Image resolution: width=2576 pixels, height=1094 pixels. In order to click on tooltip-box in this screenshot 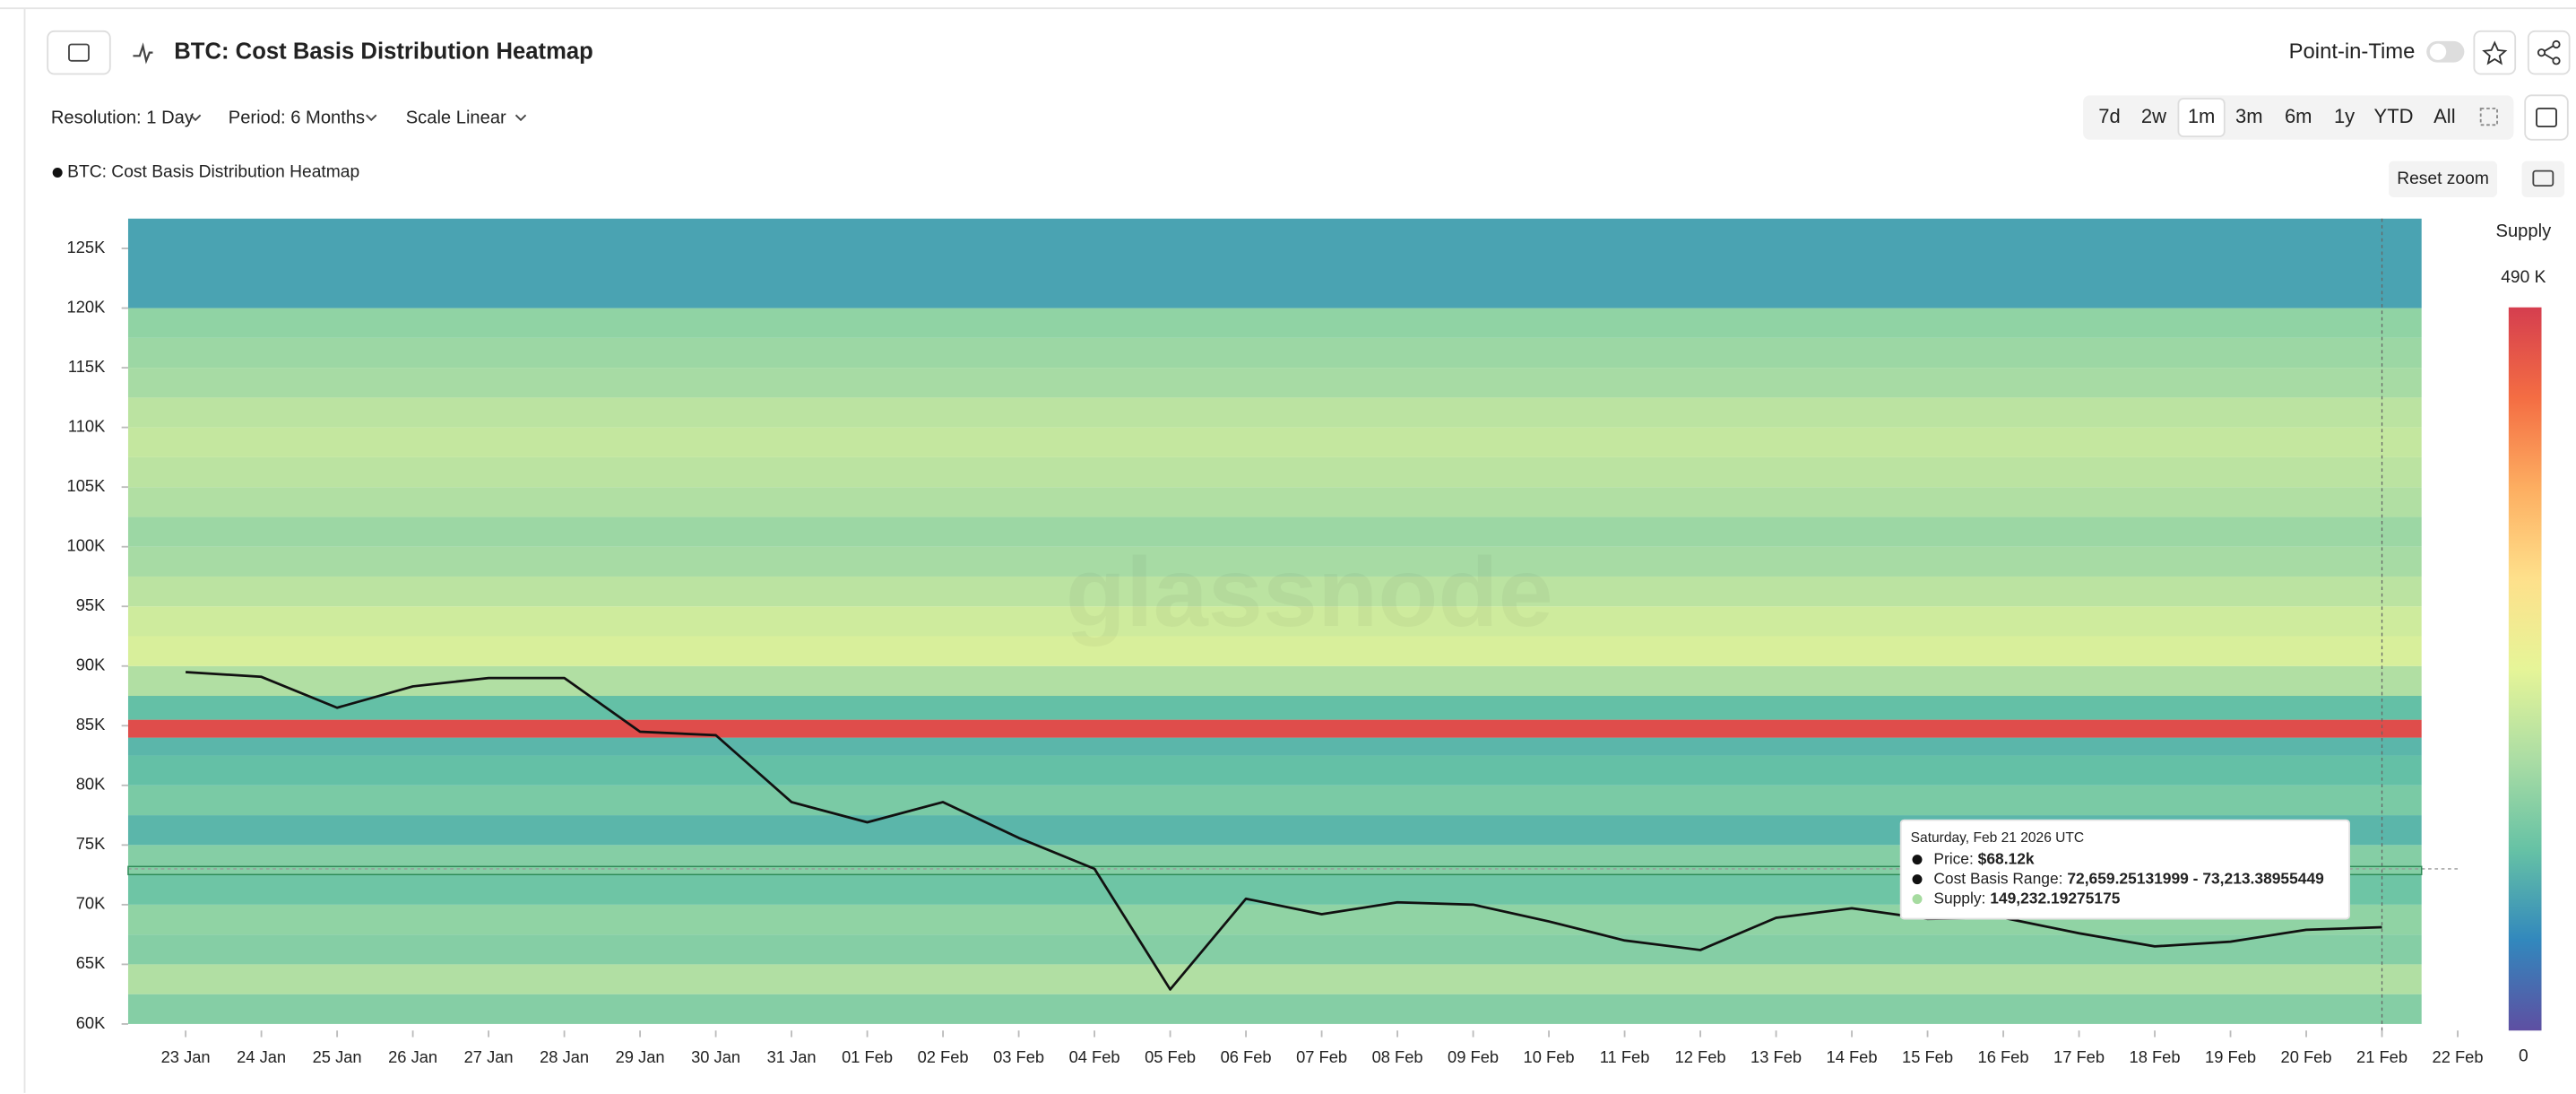, I will do `click(2124, 869)`.